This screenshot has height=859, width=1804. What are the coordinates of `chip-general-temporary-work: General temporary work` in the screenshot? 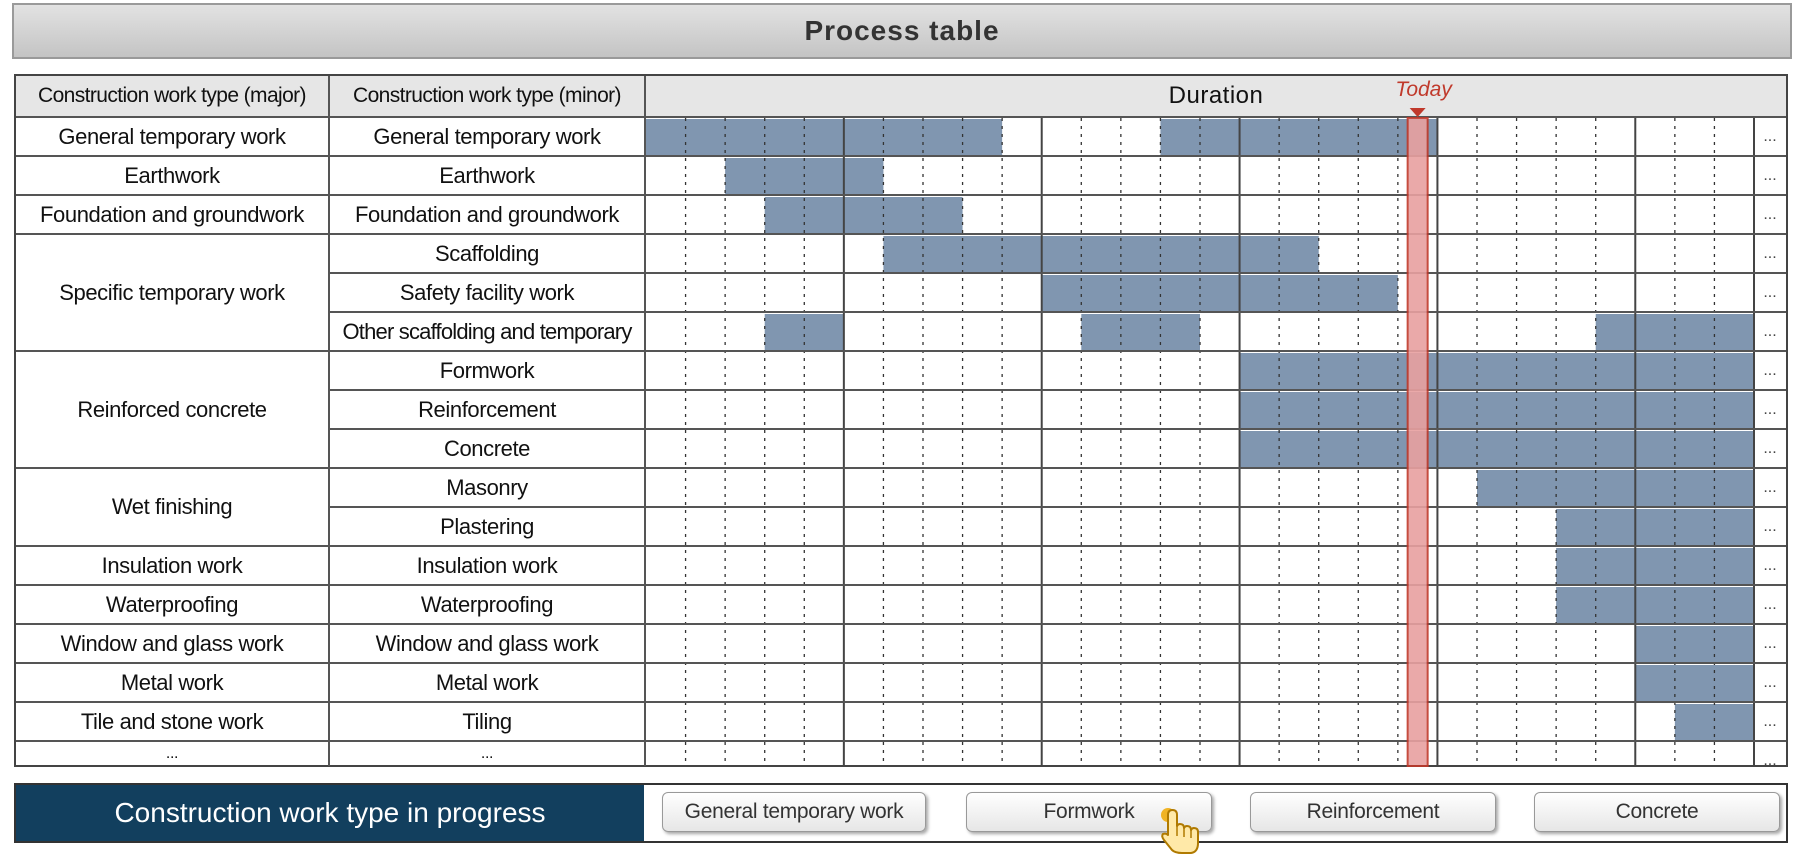 It's located at (794, 812).